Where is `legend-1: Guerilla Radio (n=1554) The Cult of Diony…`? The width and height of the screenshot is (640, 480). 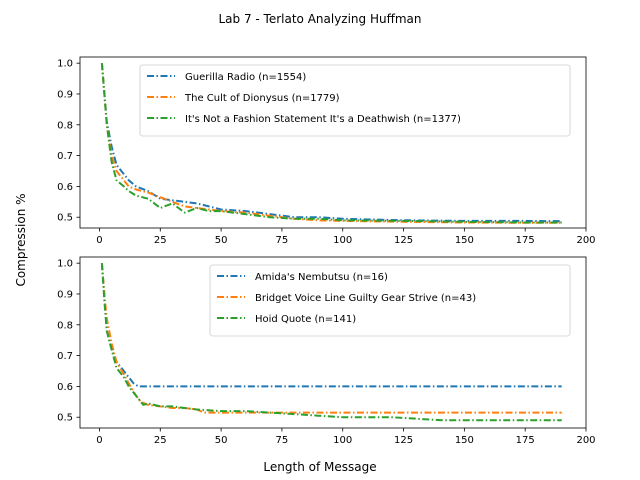
legend-1: Guerilla Radio (n=1554) The Cult of Diony… is located at coordinates (355, 100).